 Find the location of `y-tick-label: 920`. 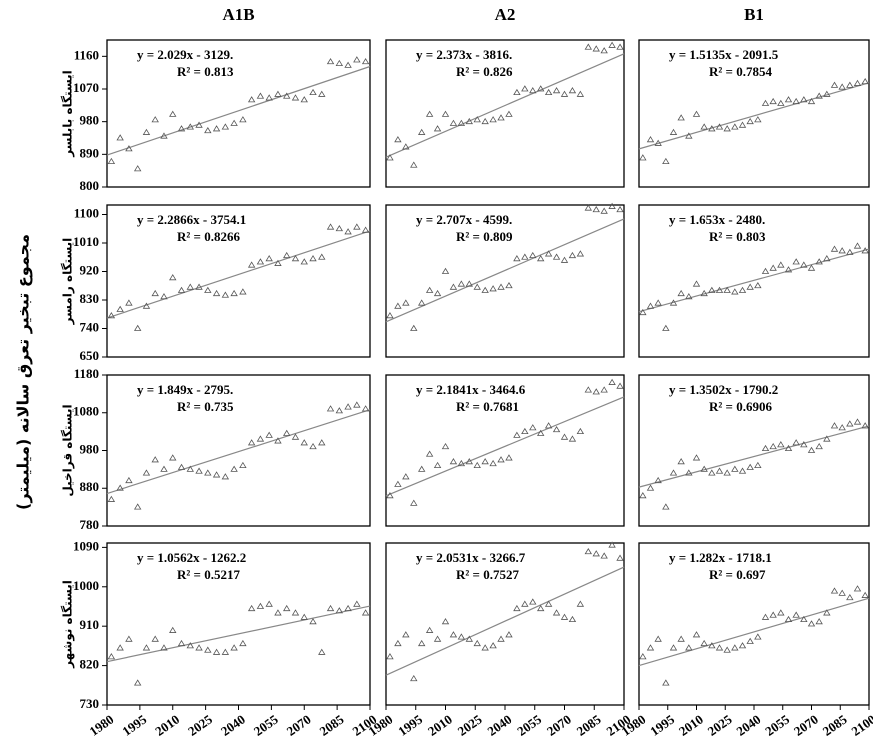

y-tick-label: 920 is located at coordinates (90, 269).